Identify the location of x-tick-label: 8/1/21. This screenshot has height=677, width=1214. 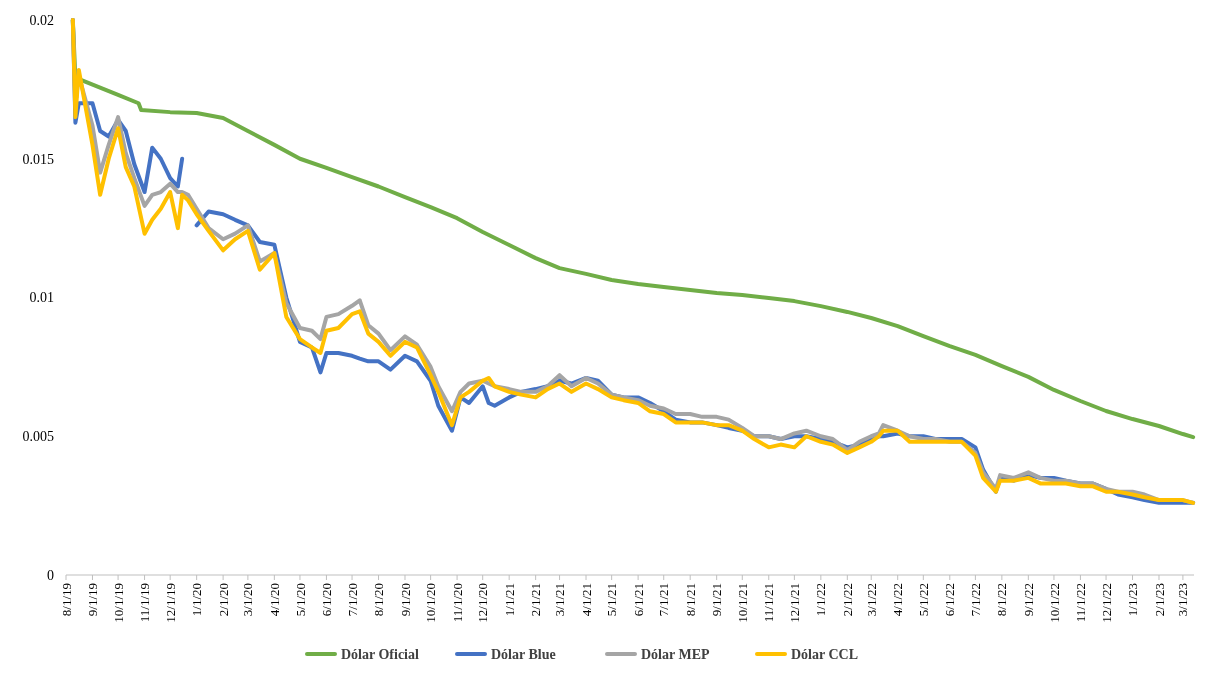
(690, 600).